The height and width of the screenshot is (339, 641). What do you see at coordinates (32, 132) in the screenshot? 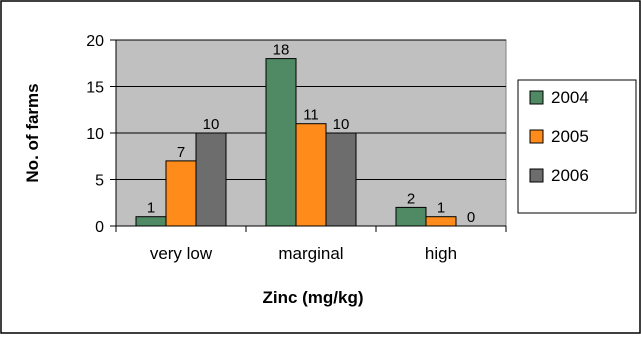
I see `y-axis-title: No. of farms` at bounding box center [32, 132].